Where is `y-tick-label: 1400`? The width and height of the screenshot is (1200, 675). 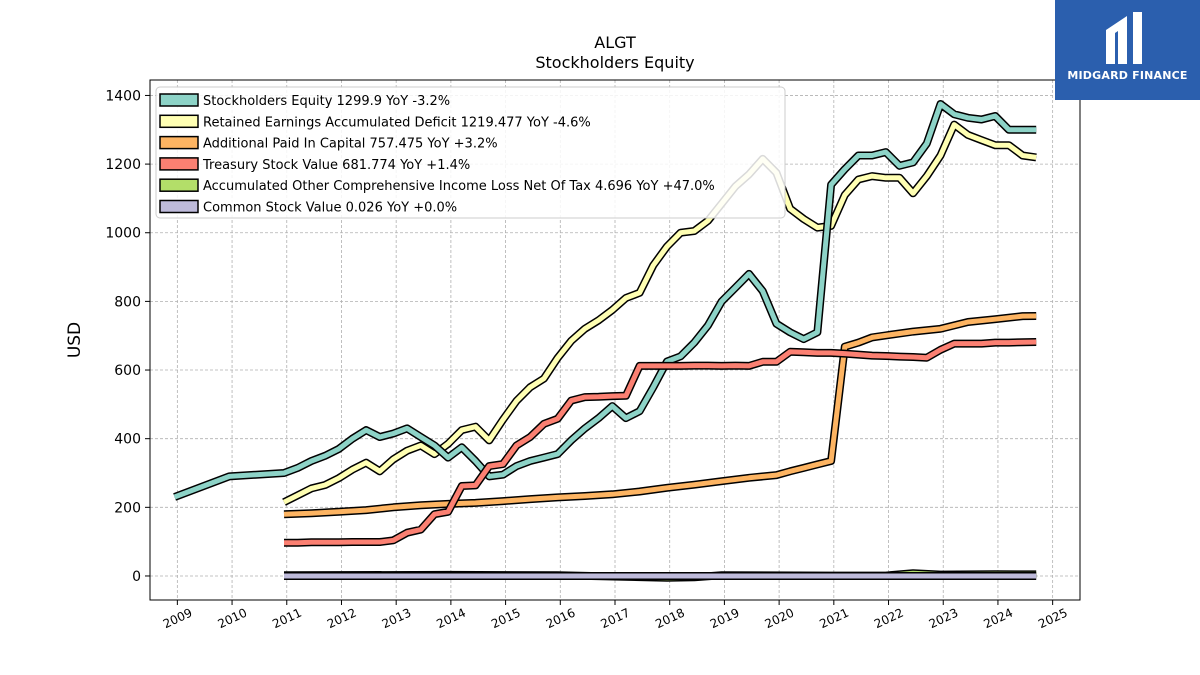 y-tick-label: 1400 is located at coordinates (123, 96).